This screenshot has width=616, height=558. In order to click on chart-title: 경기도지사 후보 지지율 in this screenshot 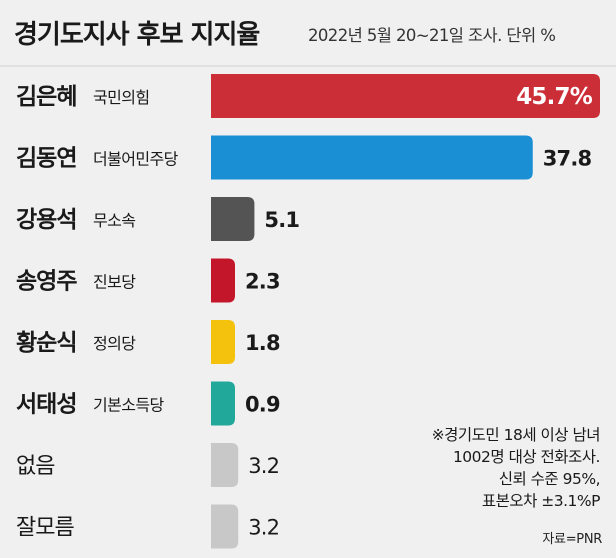, I will do `click(137, 35)`.